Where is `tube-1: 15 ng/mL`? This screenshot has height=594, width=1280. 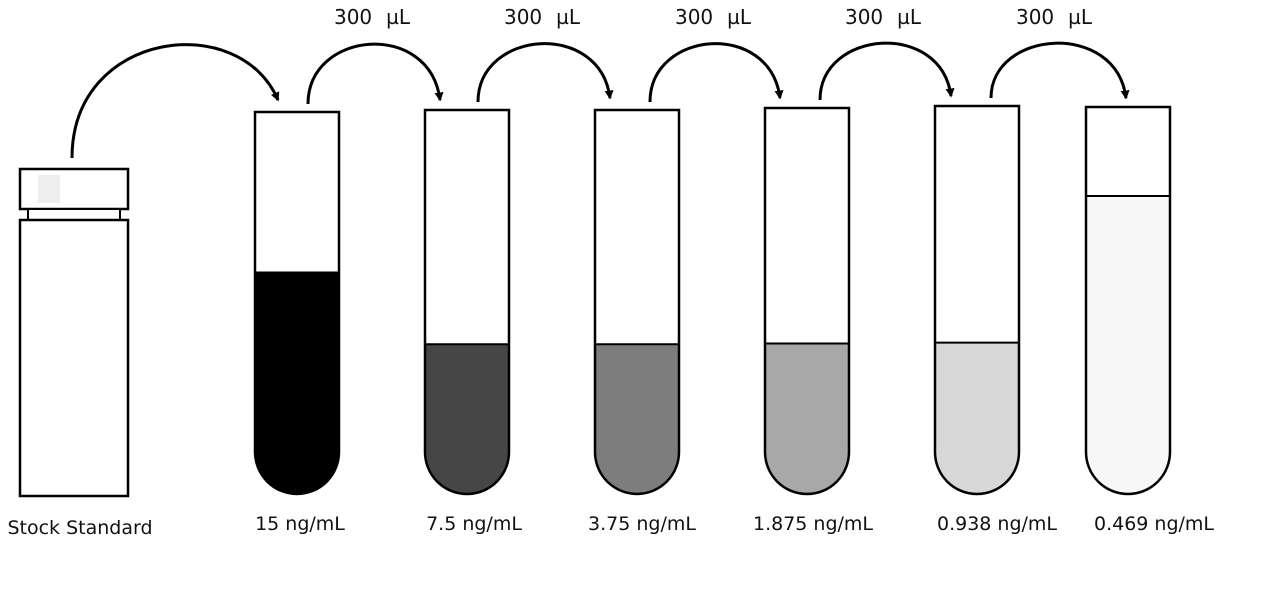
tube-1: 15 ng/mL is located at coordinates (299, 322).